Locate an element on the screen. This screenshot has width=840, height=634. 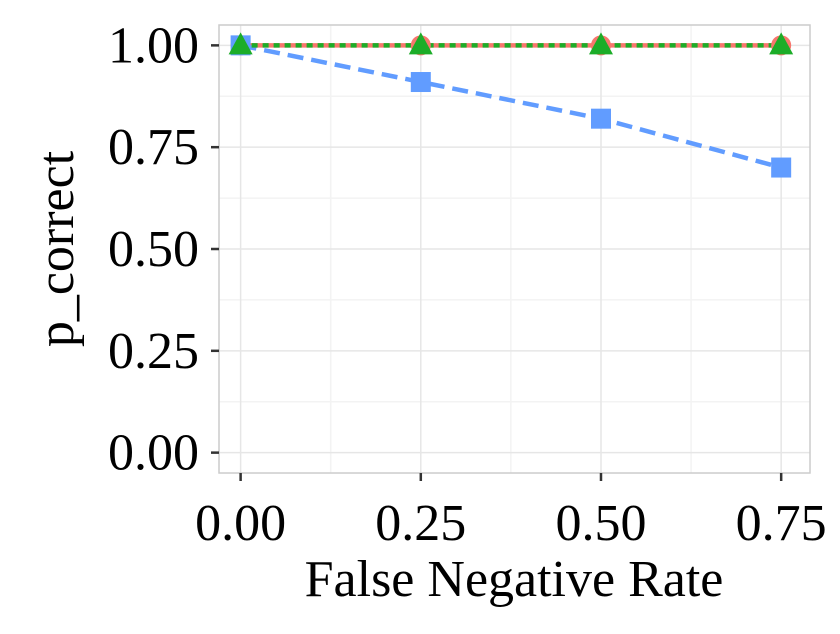
x-tick-label: 0.25 is located at coordinates (420, 523).